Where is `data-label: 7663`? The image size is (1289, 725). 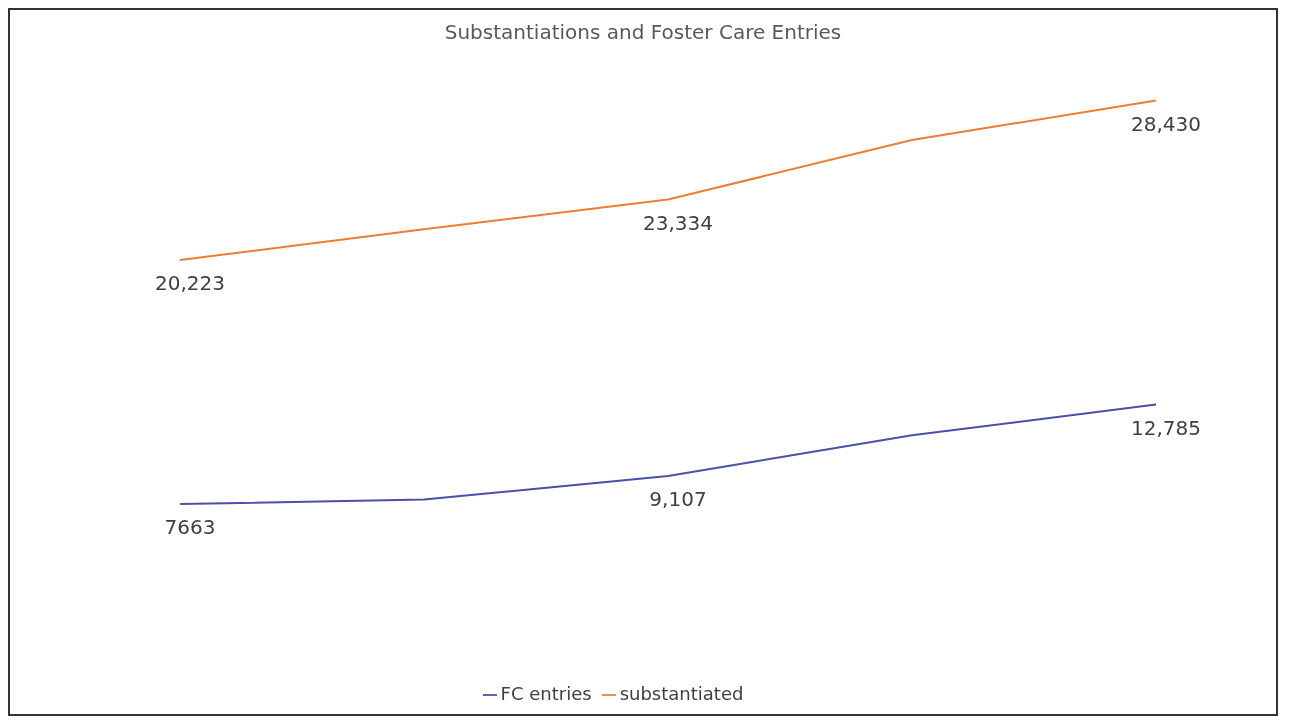 data-label: 7663 is located at coordinates (190, 527).